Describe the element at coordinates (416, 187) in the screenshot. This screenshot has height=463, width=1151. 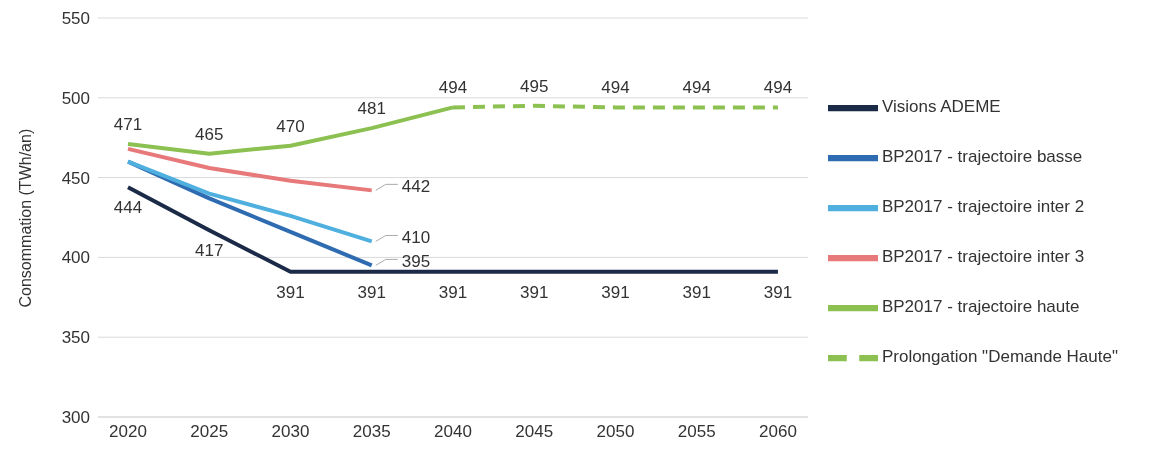
I see `data-label: 442` at that location.